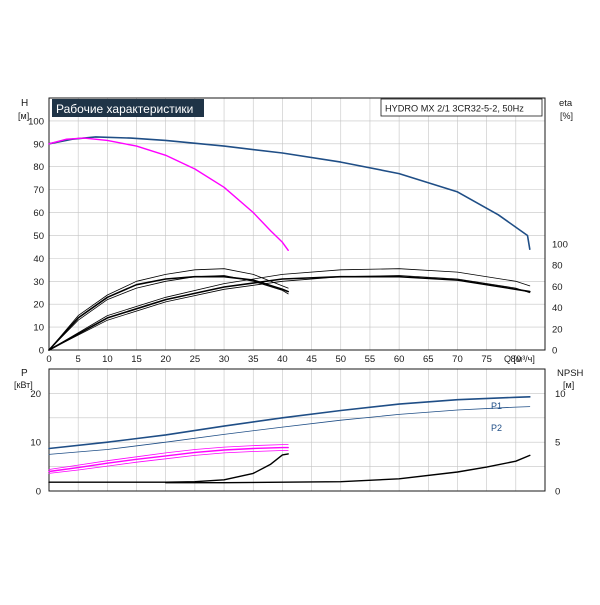 The height and width of the screenshot is (605, 600). Describe the element at coordinates (23, 116) in the screenshot. I see `top-y-unit-left: [м]` at that location.